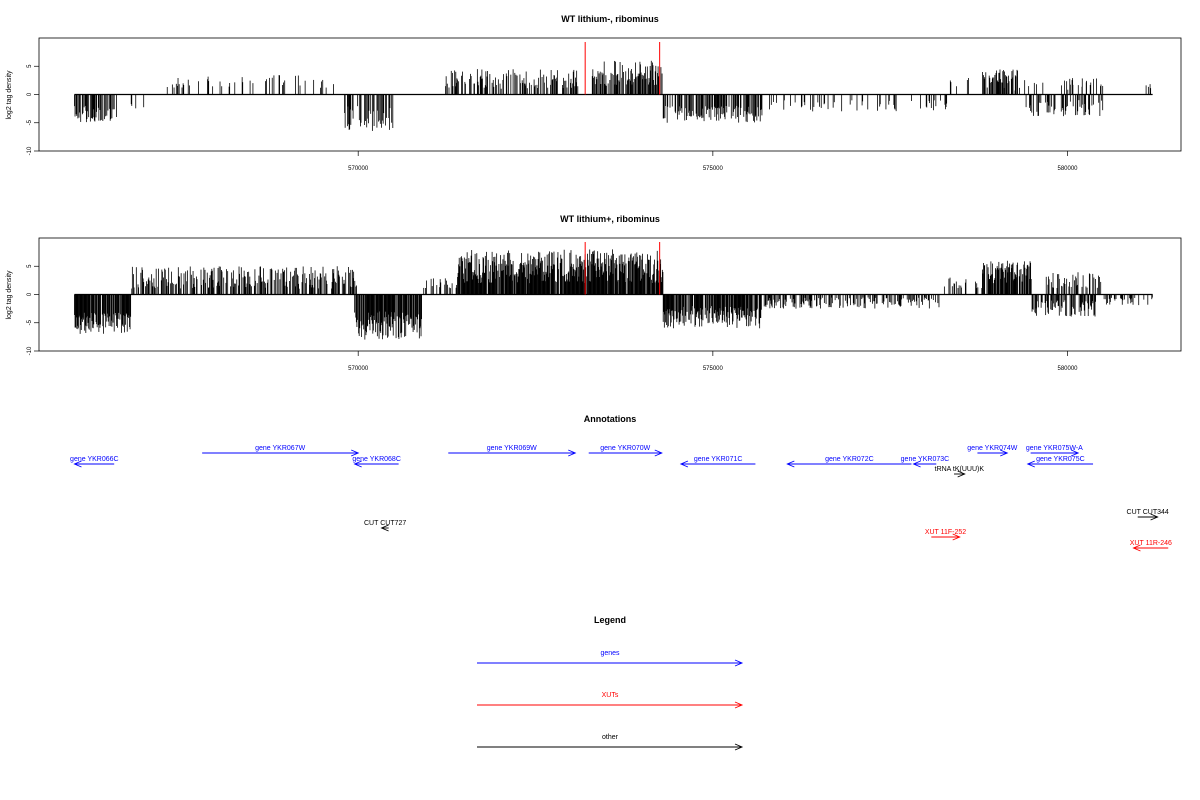 The height and width of the screenshot is (800, 1200). I want to click on annotation-feature: gene YKR074W, so click(992, 451).